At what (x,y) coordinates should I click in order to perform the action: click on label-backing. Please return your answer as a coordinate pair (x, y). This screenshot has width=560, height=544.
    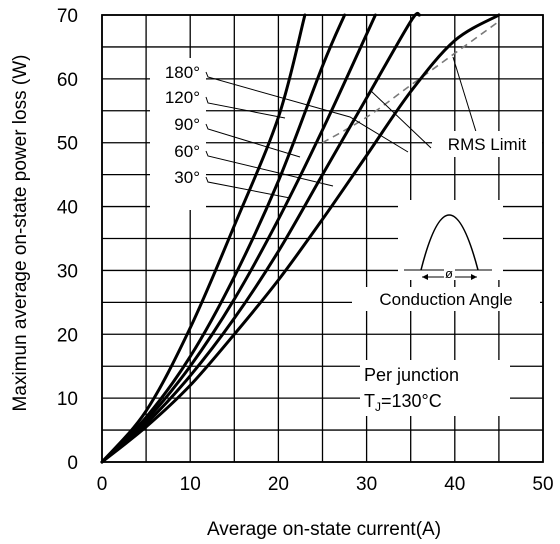
    Looking at the image, I should click on (178, 134).